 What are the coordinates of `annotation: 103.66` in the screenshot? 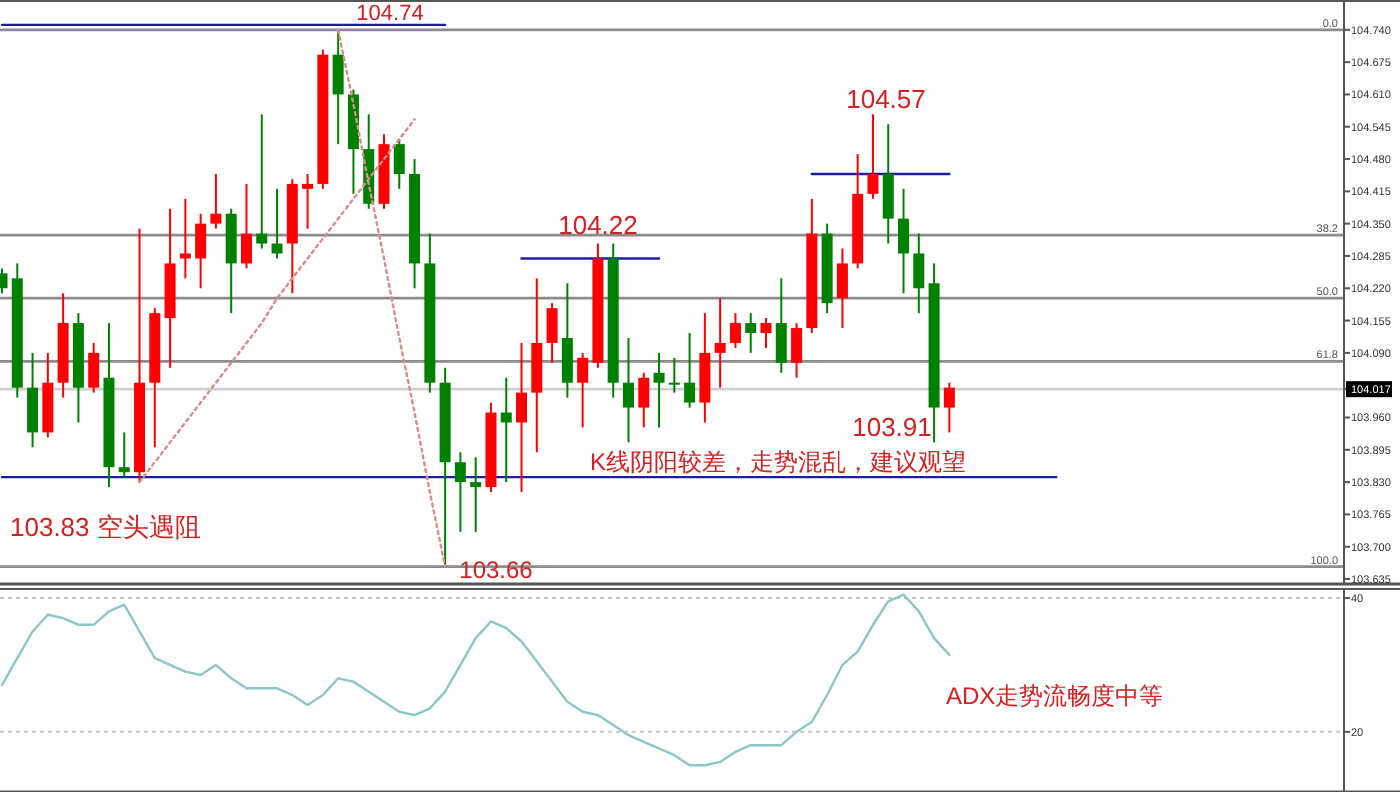 It's located at (496, 570).